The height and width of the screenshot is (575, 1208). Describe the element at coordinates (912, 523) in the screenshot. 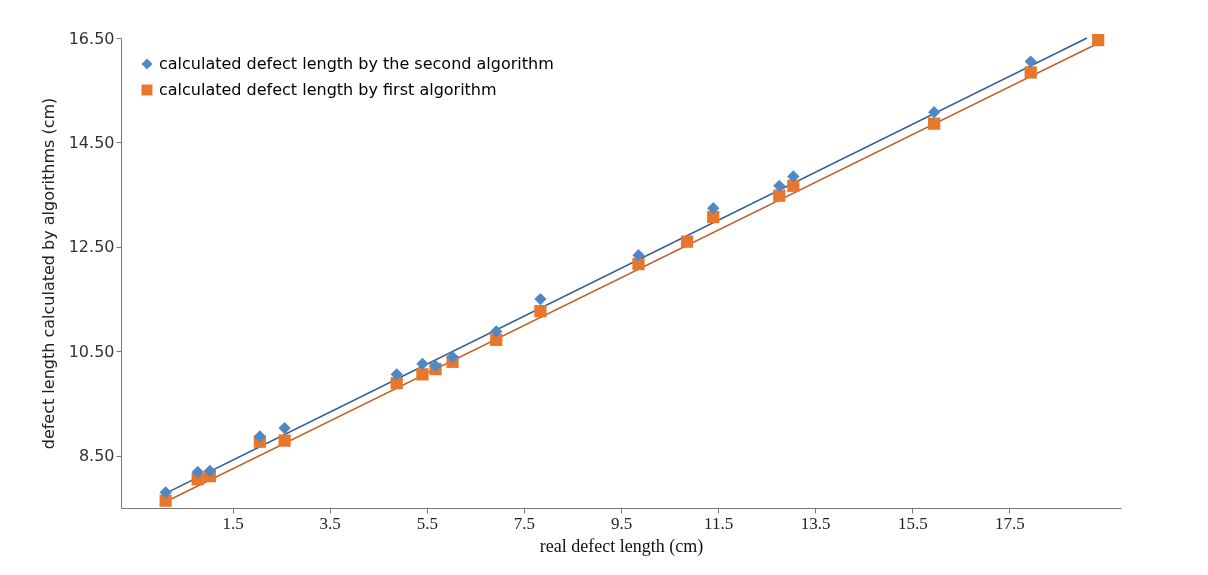

I see `x-tick-label: 15.5` at that location.